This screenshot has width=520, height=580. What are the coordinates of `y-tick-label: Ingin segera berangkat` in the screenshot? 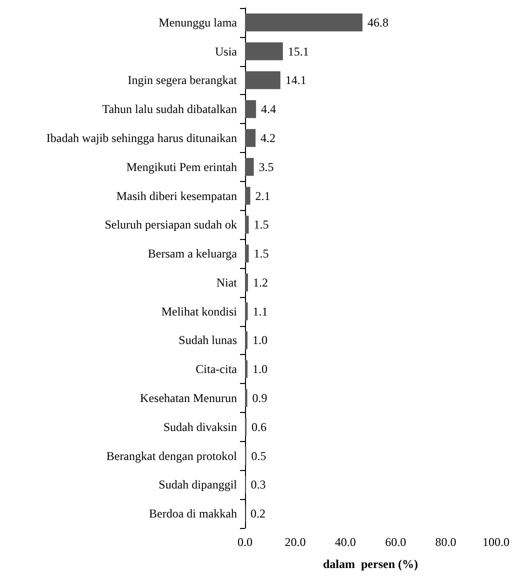 It's located at (183, 80).